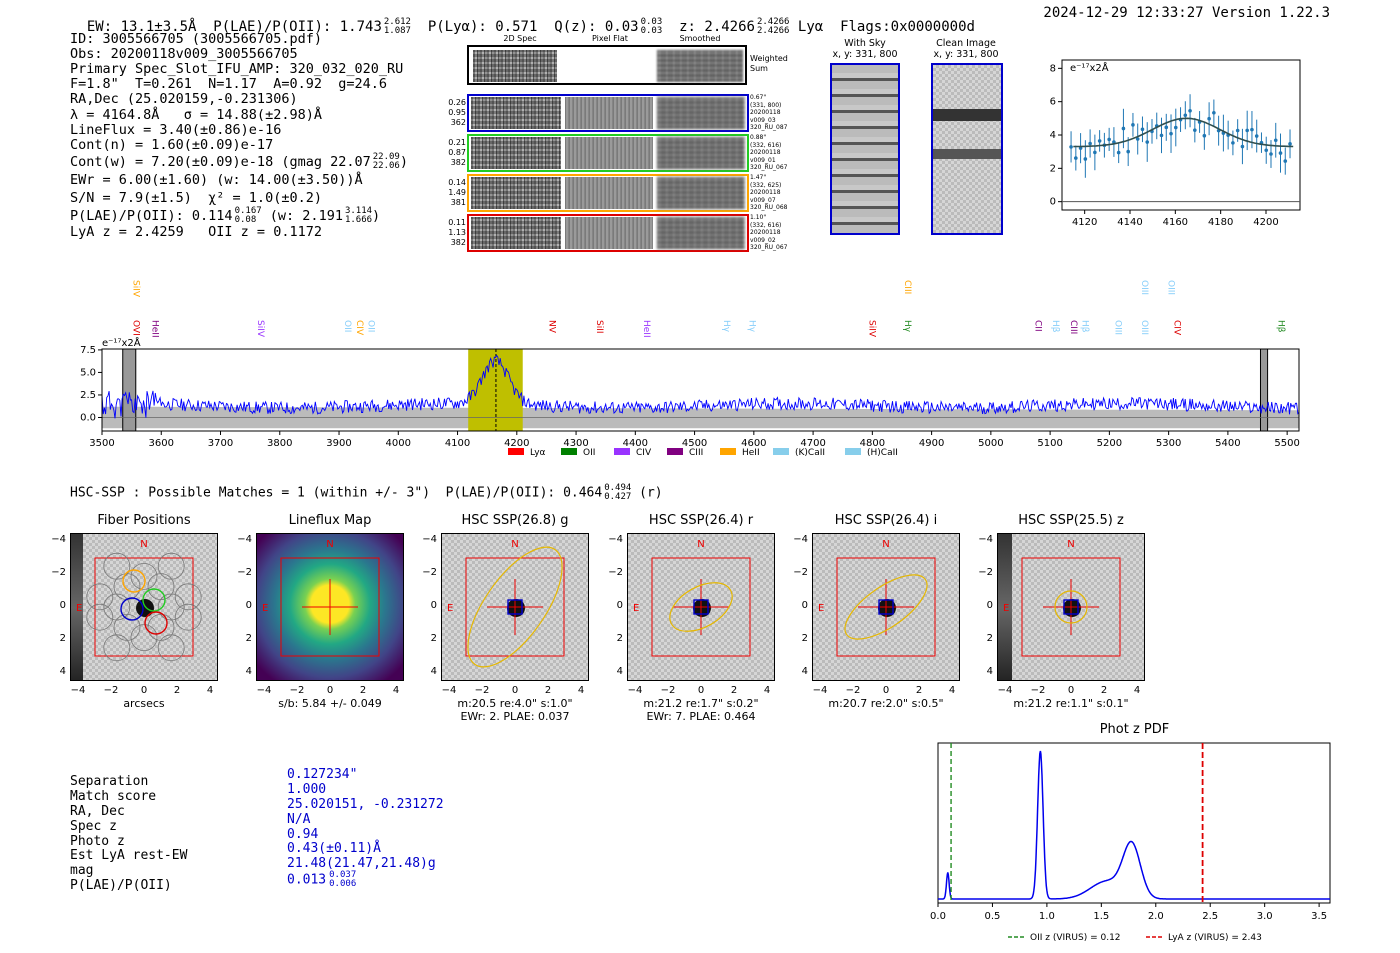 Image resolution: width=1400 pixels, height=953 pixels. What do you see at coordinates (97, 811) in the screenshot?
I see `match-label: RA, Dec` at bounding box center [97, 811].